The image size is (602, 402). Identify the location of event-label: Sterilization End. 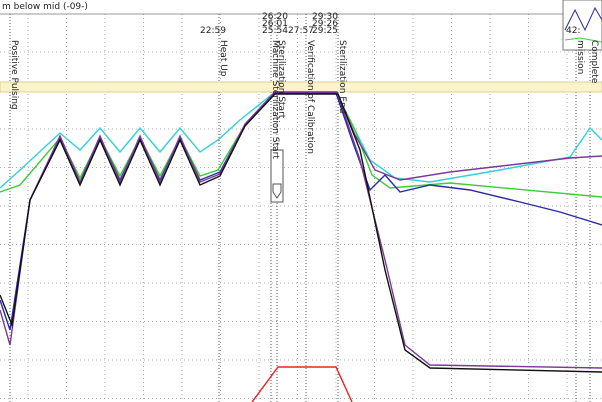
(342, 76).